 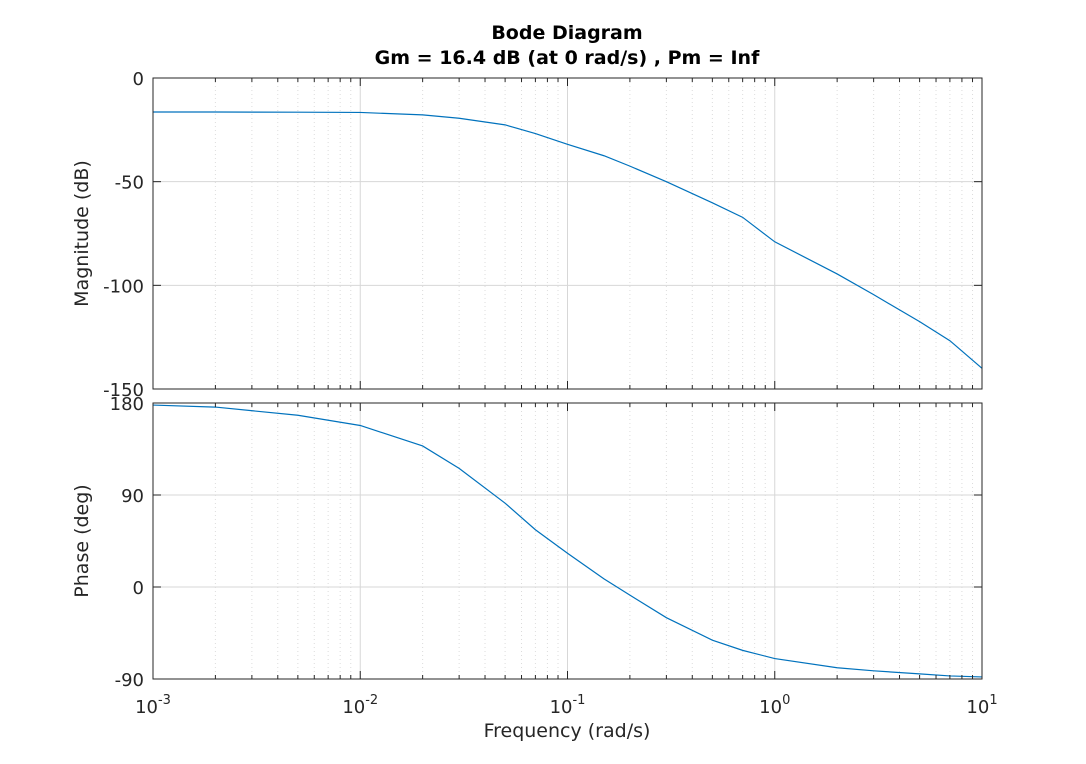 What do you see at coordinates (567, 58) in the screenshot?
I see `chart-subtitle: Gm = 16.4 dB (at 0 rad/s) , Pm = Inf` at bounding box center [567, 58].